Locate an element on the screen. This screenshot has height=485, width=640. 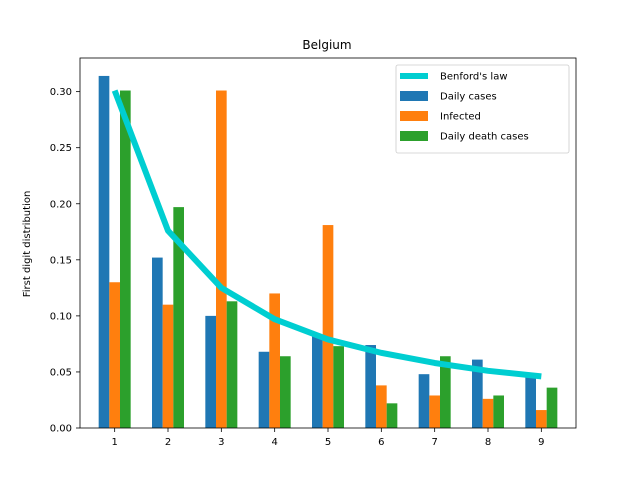
y-tick-label-0.30: 0.30 is located at coordinates (61, 92).